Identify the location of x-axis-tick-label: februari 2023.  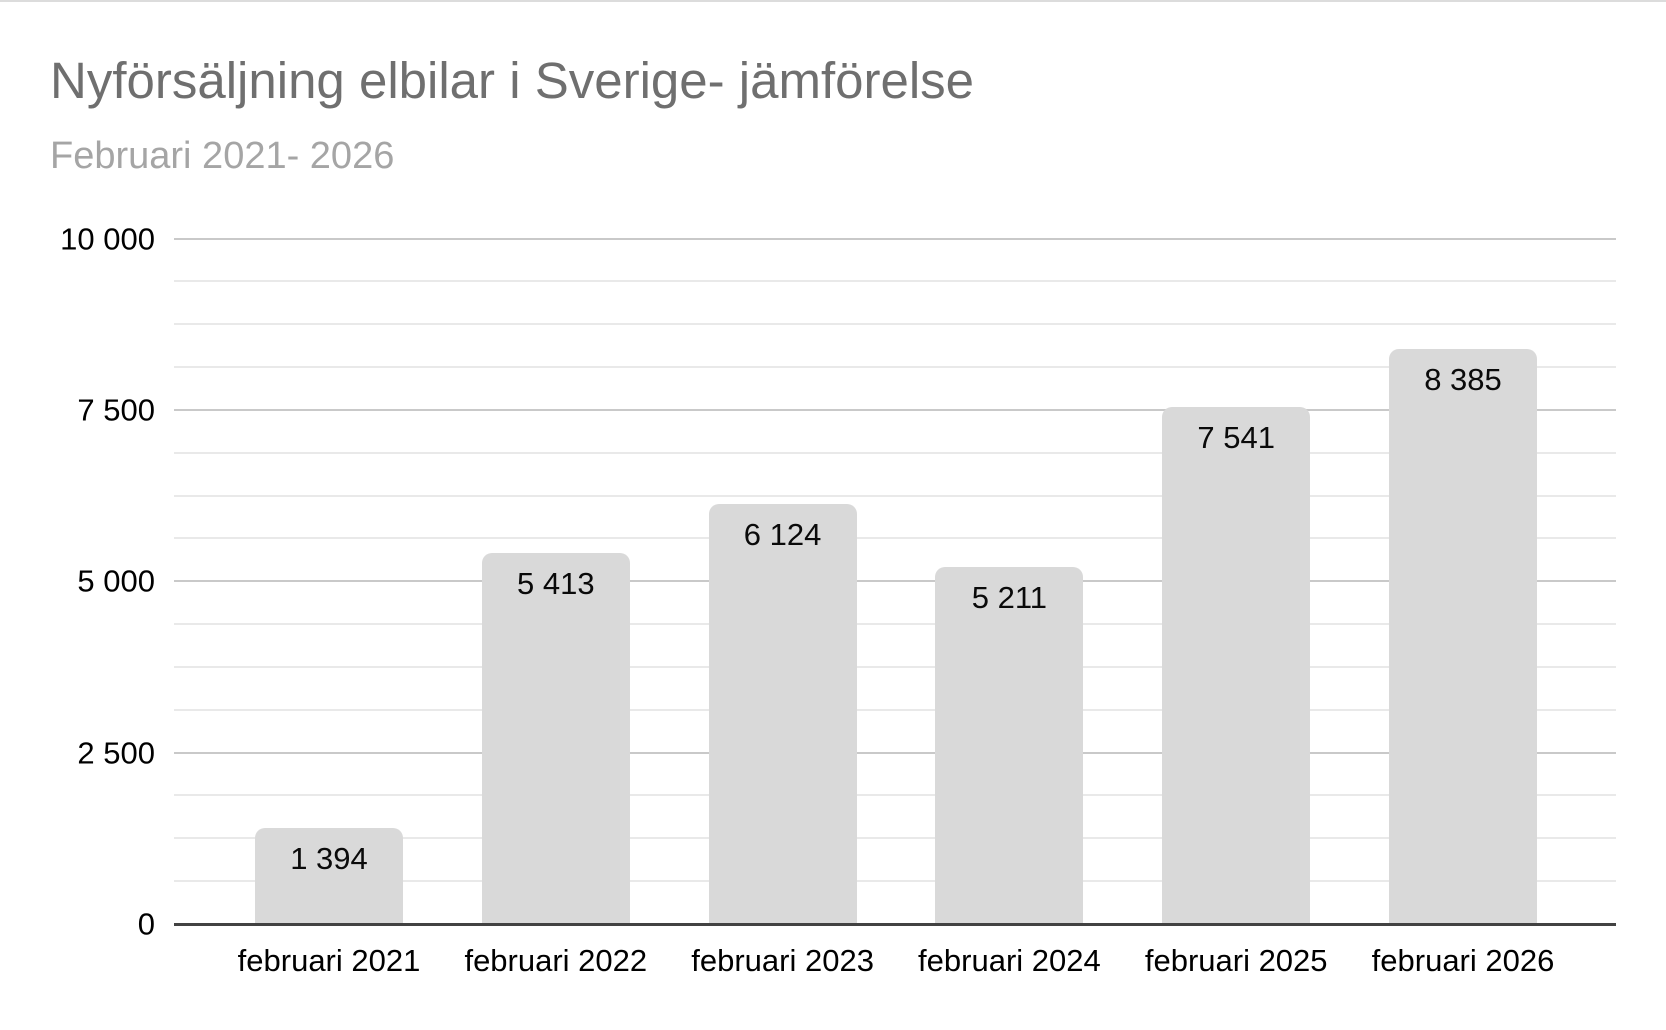
(782, 960).